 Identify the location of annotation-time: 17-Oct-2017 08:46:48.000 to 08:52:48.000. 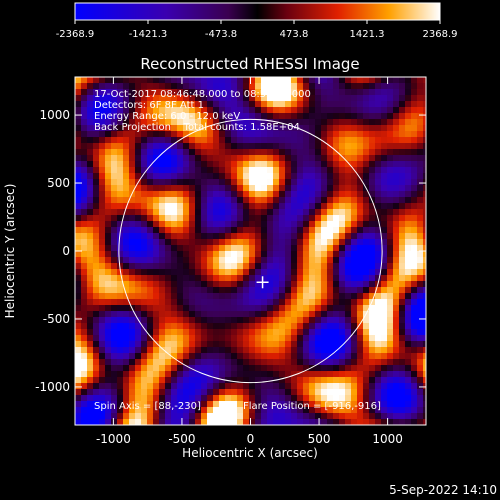
(202, 94).